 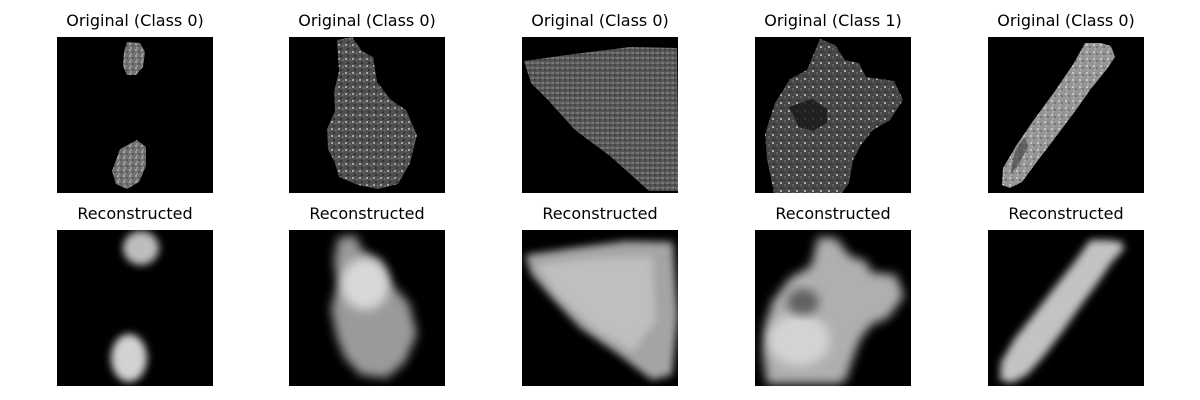 I want to click on reconstructed-image-3-svg, so click(x=600, y=308).